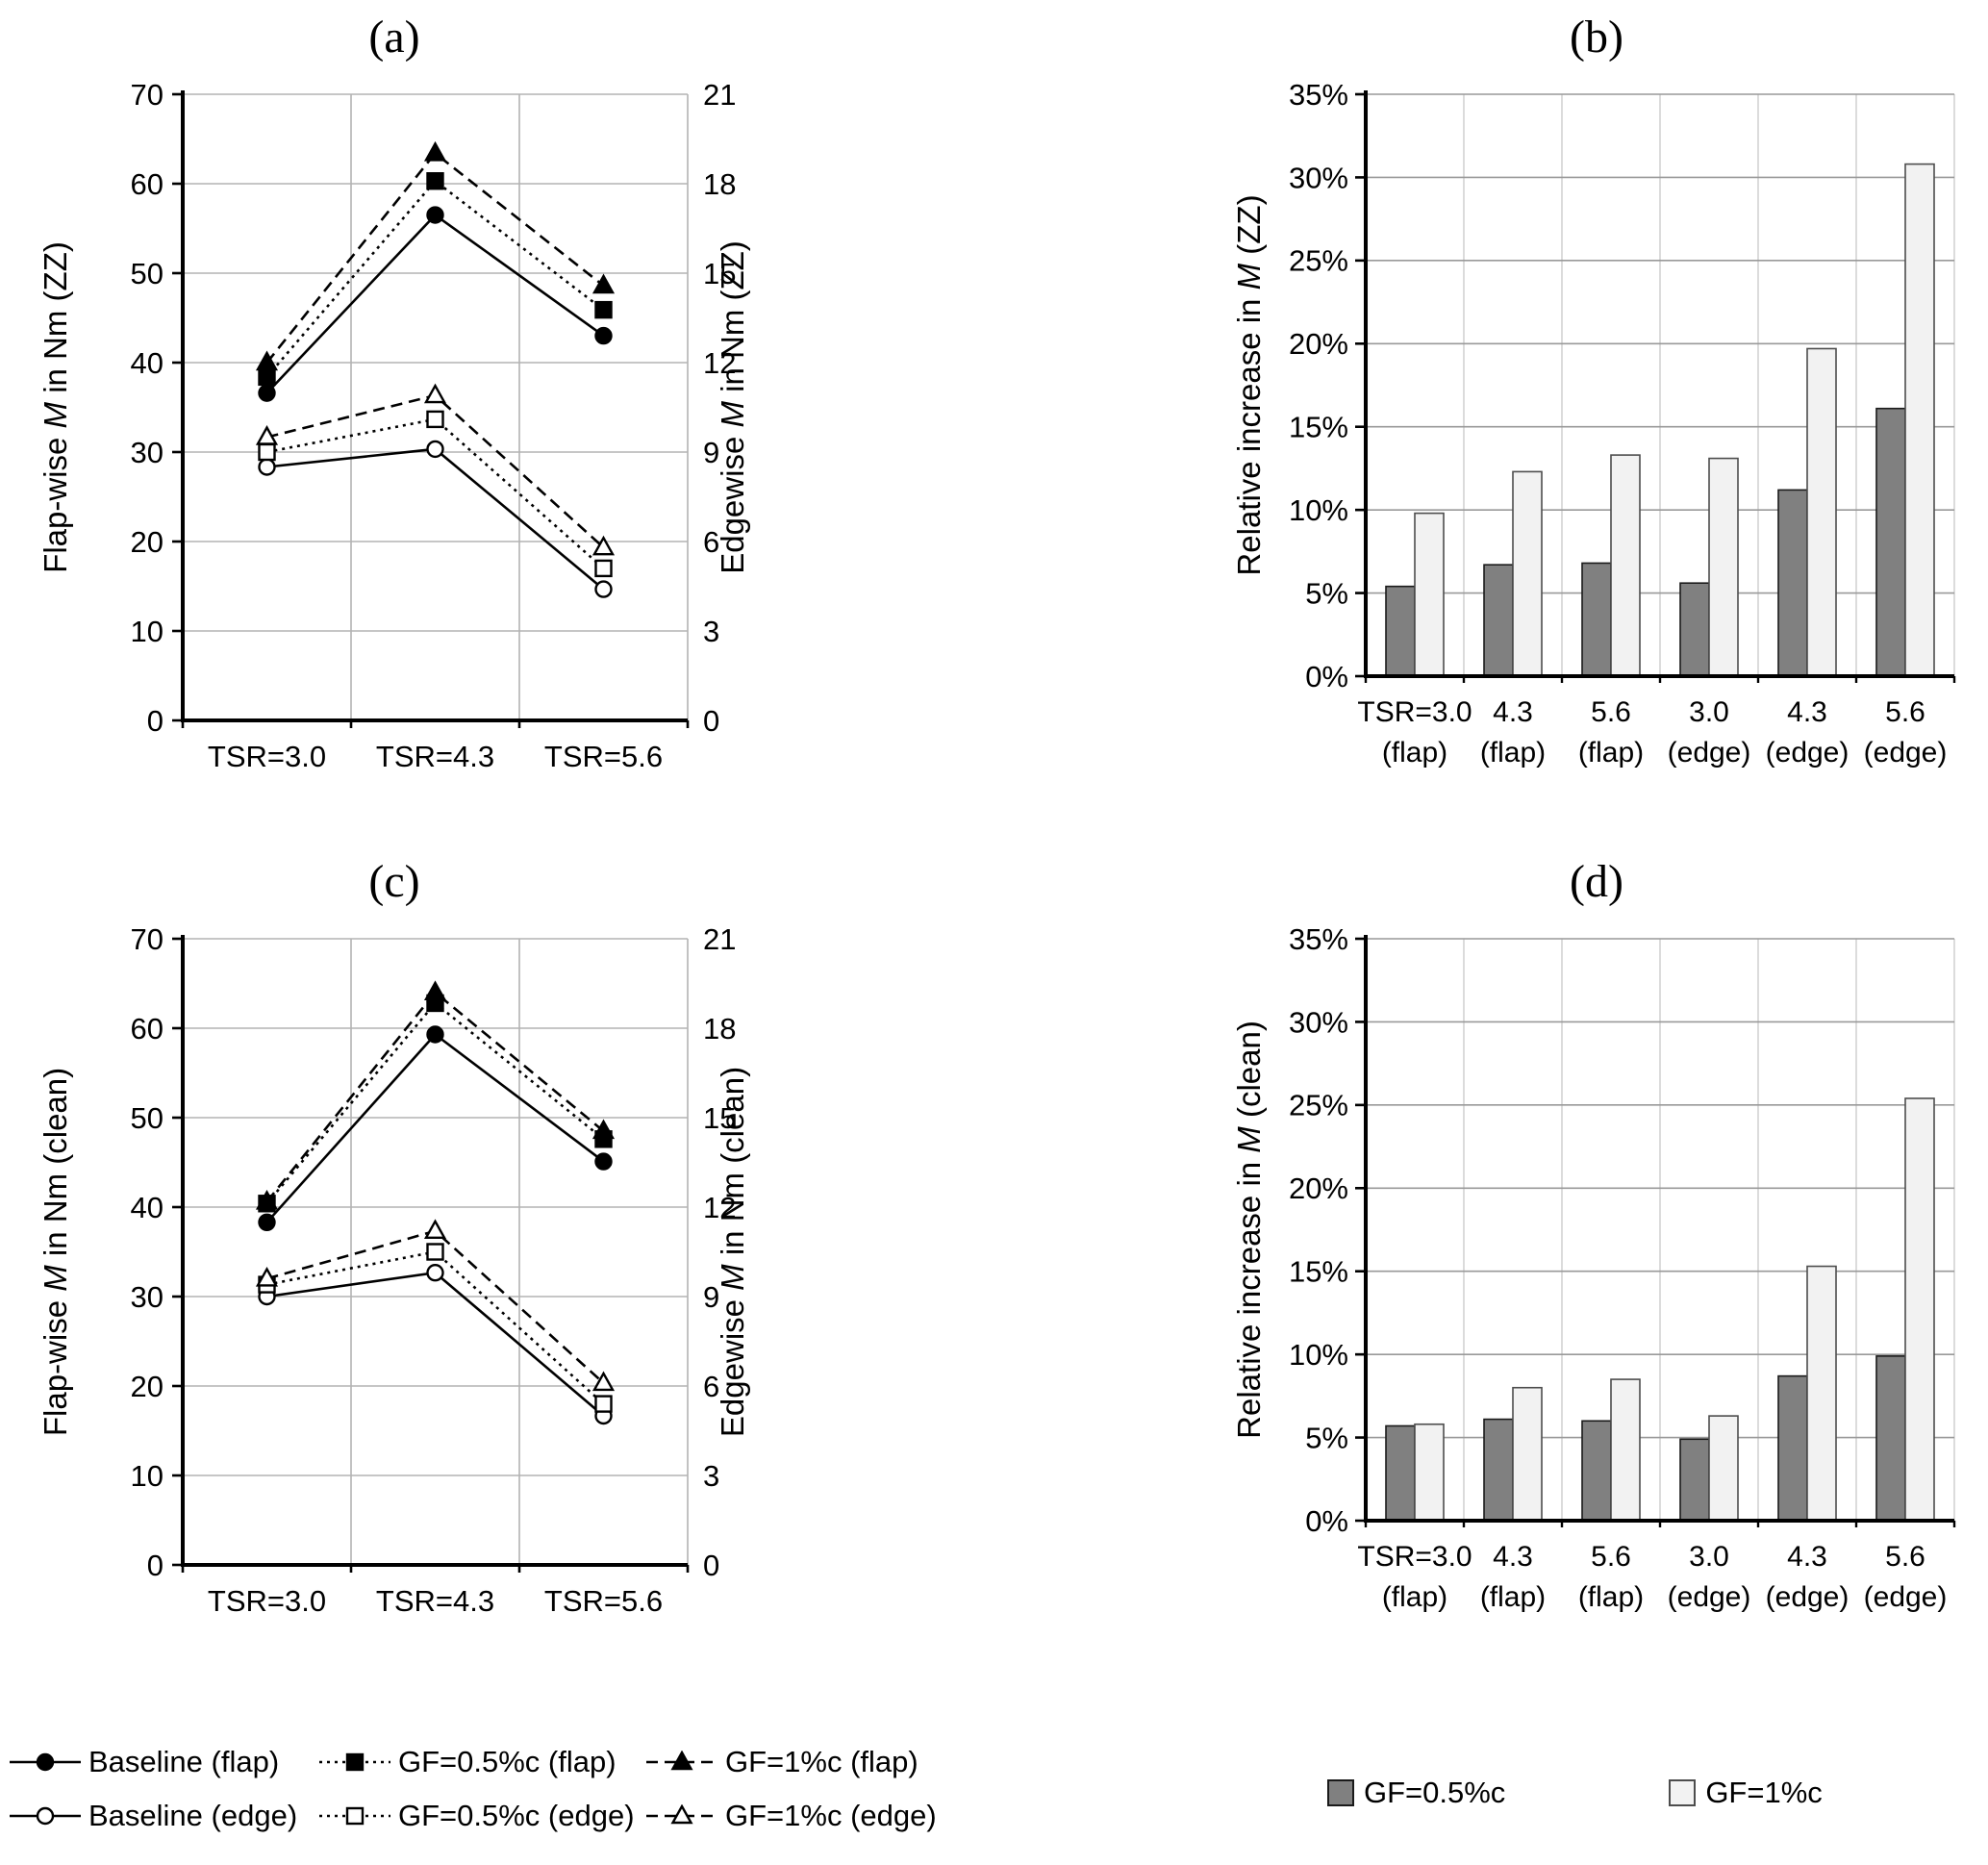 The width and height of the screenshot is (1988, 1865). I want to click on tick-labels: 0% 5% 10% 15% 20% 25% 30% 35%, so click(1318, 385).